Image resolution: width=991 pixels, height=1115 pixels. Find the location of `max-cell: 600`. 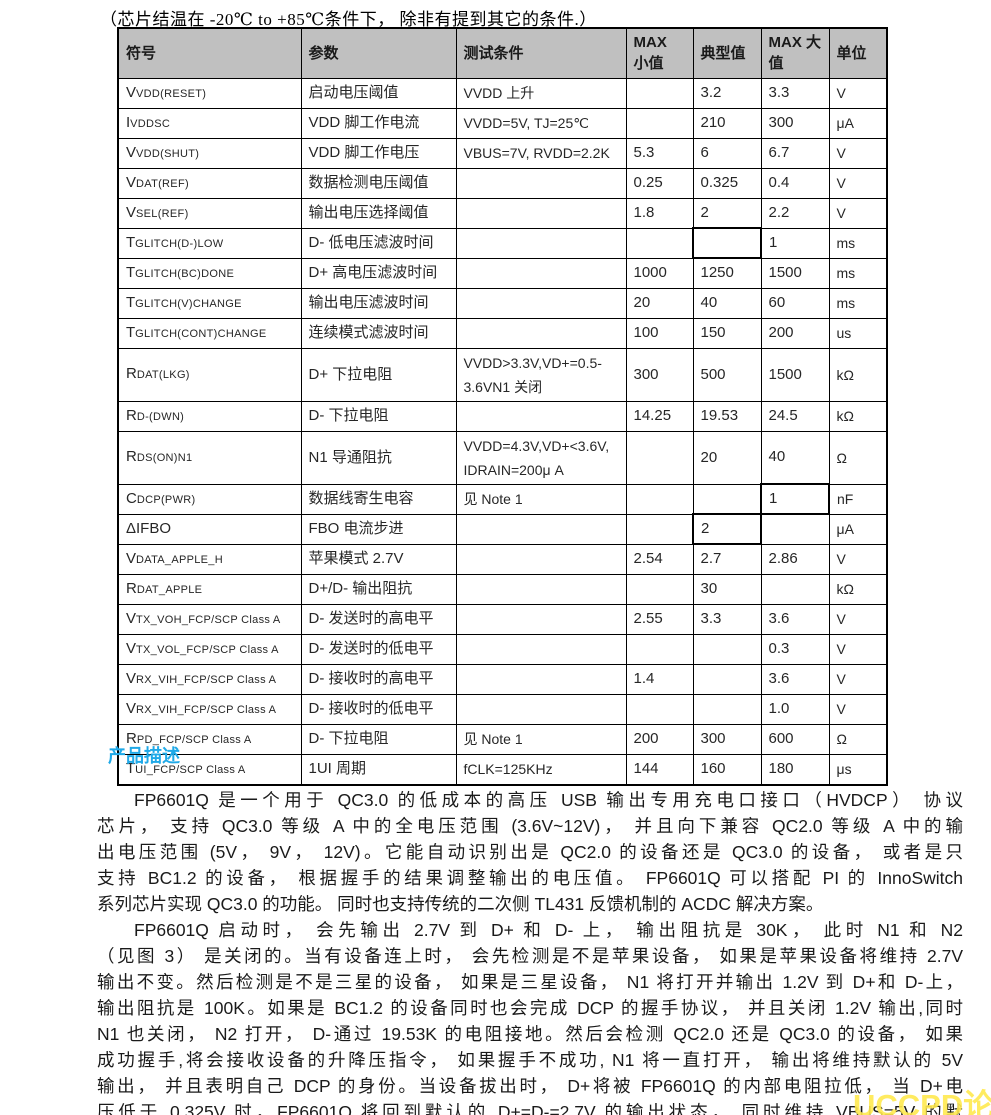

max-cell: 600 is located at coordinates (795, 739).